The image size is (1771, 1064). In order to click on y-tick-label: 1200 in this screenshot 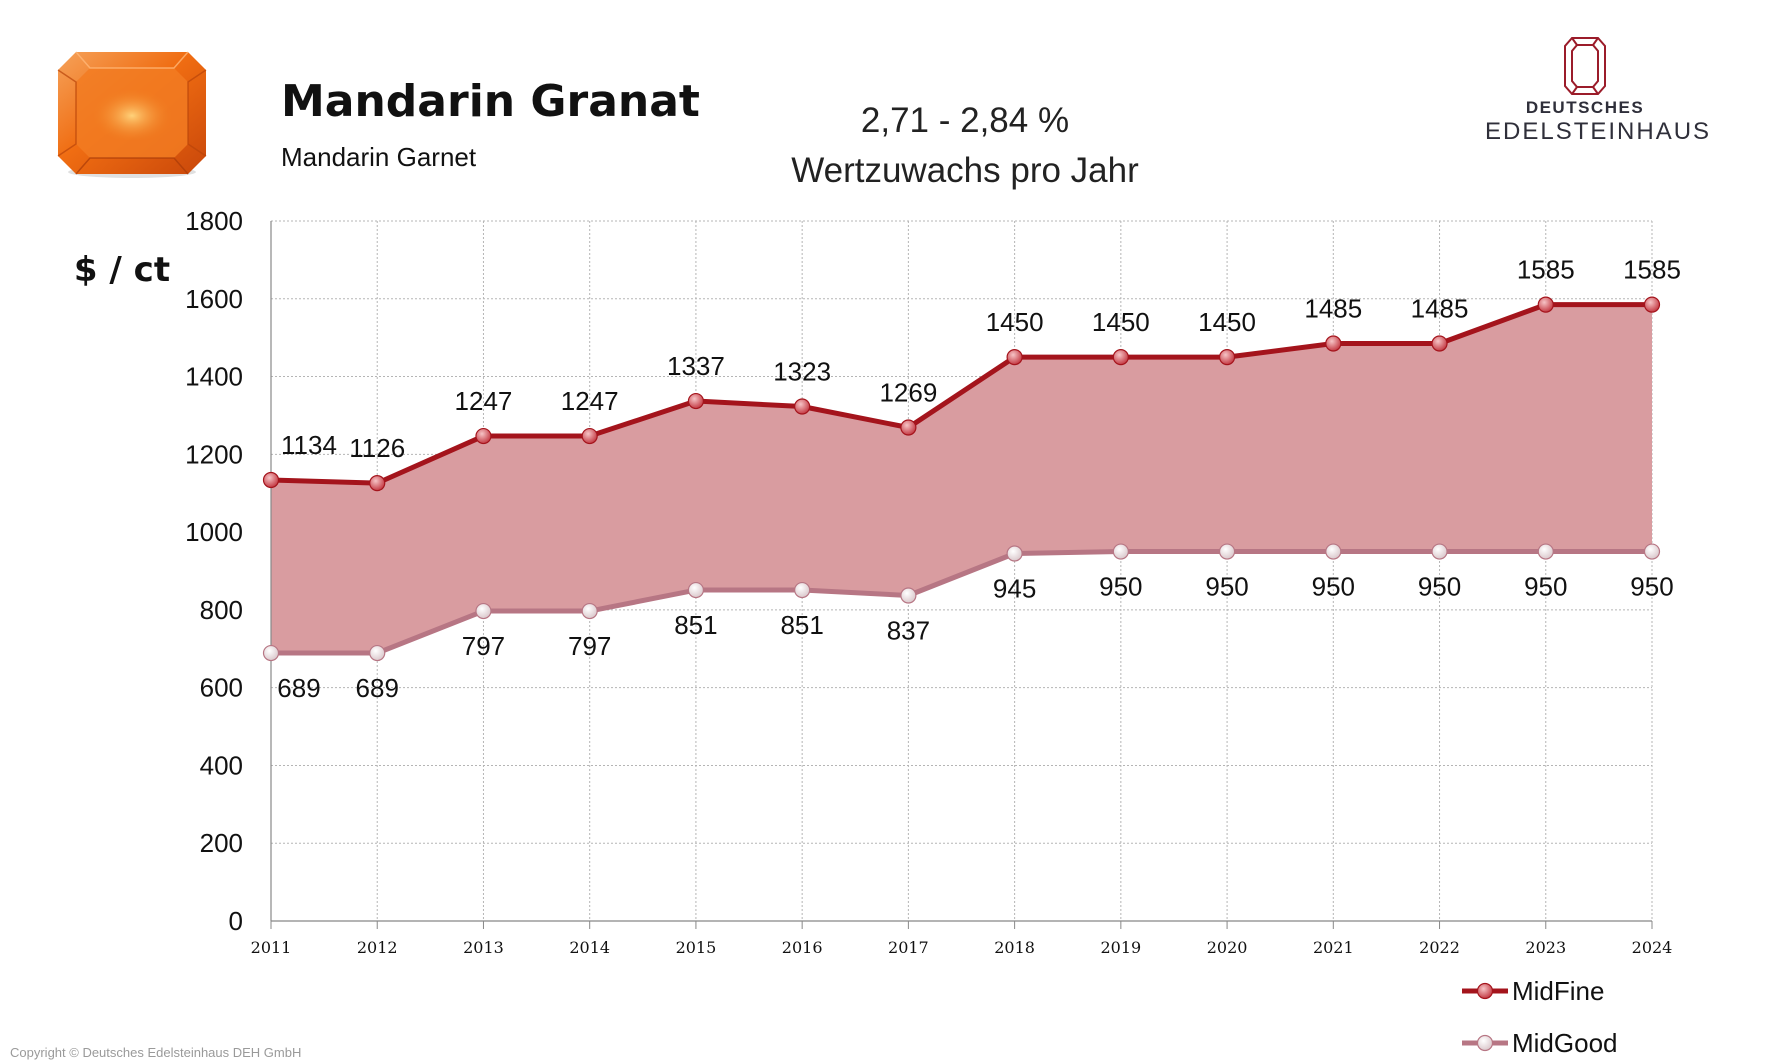, I will do `click(214, 454)`.